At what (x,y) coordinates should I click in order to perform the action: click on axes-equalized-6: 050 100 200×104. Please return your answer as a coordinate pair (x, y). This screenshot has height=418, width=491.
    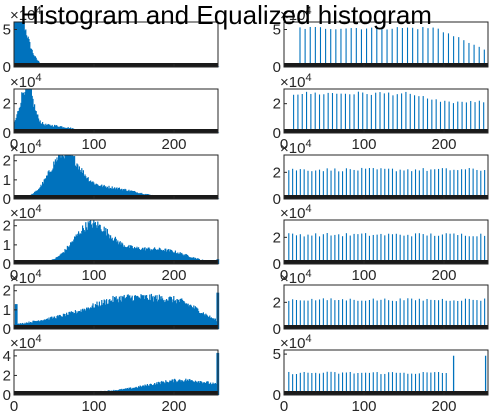
    Looking at the image, I should click on (381, 374).